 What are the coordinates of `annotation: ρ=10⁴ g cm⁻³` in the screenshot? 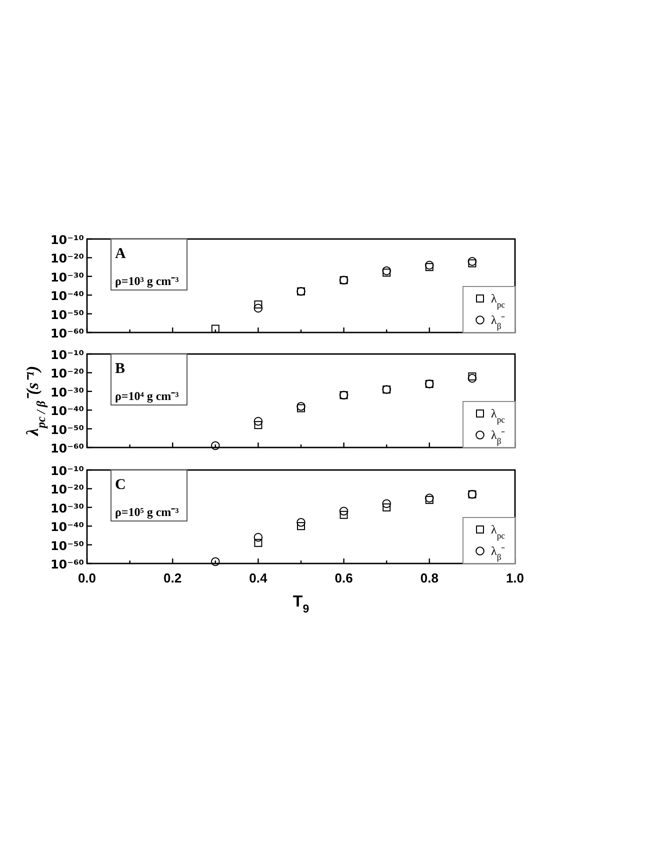 It's located at (147, 396).